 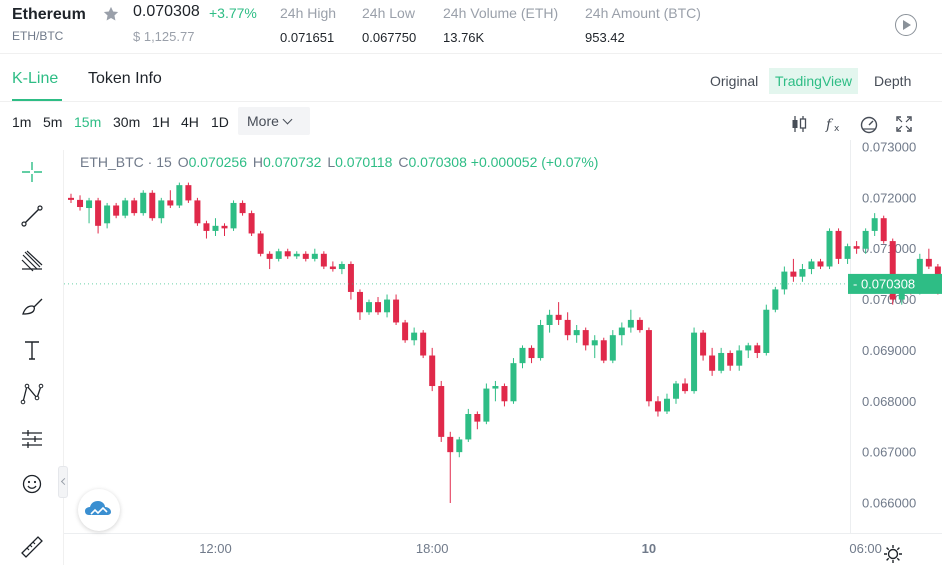 I want to click on candle-type-icon, so click(x=799, y=124).